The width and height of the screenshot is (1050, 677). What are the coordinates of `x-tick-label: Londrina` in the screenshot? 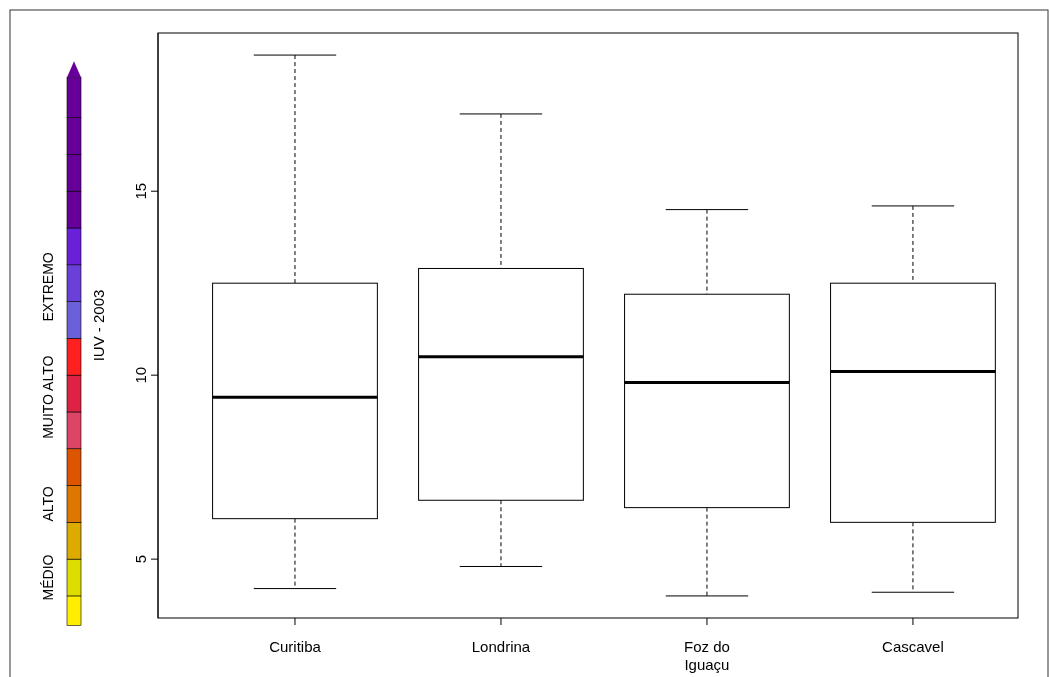 It's located at (501, 646).